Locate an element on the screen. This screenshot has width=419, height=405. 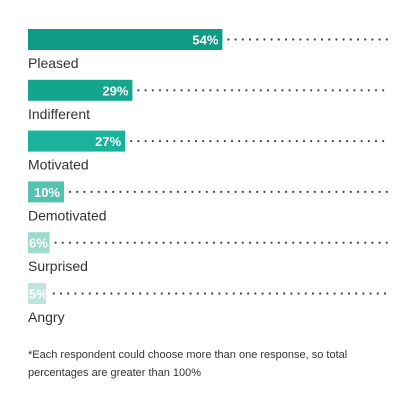
value-label: 54% is located at coordinates (205, 40).